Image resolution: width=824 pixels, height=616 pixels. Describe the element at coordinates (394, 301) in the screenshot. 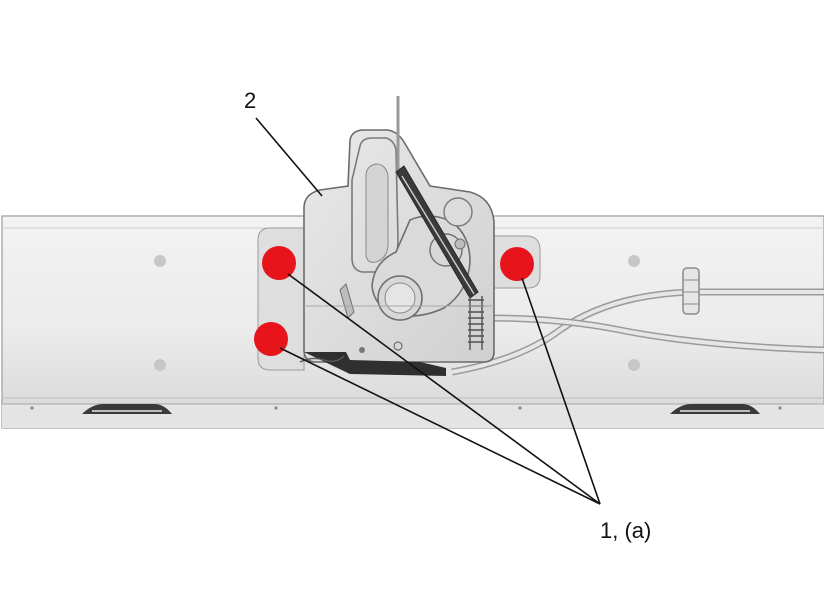

I see `bolt-highlights` at that location.